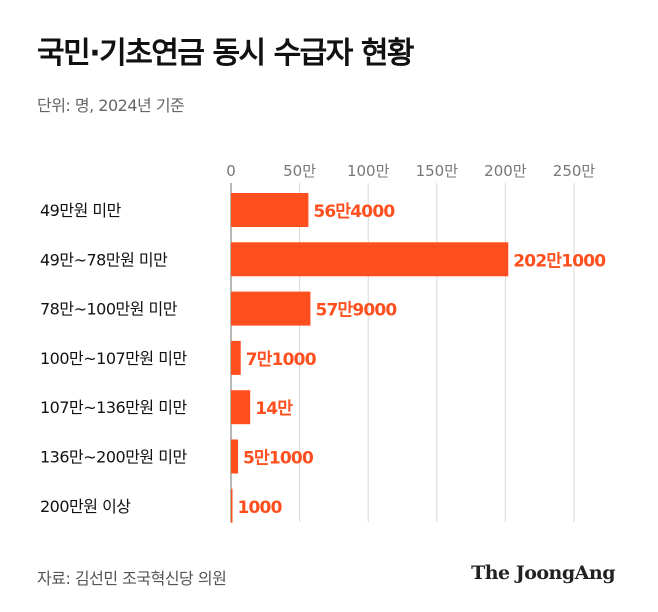 This screenshot has height=612, width=658. I want to click on x-tick-label: 50만, so click(299, 171).